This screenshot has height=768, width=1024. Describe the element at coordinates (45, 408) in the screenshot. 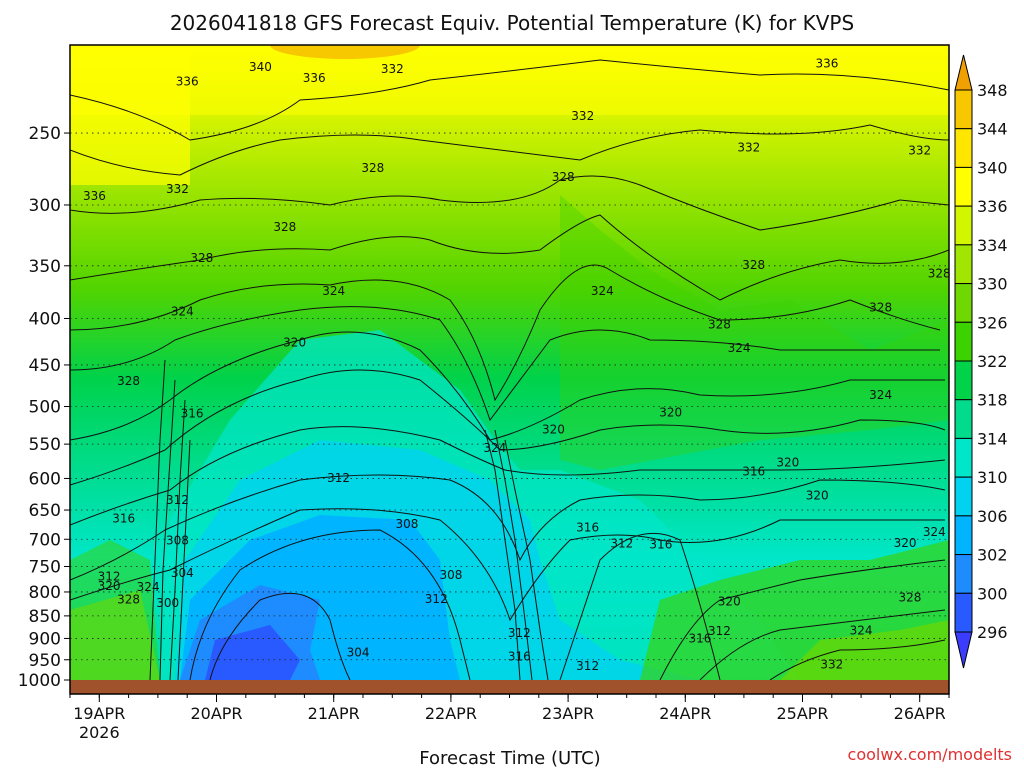

I see `y-tick-label: 500` at that location.